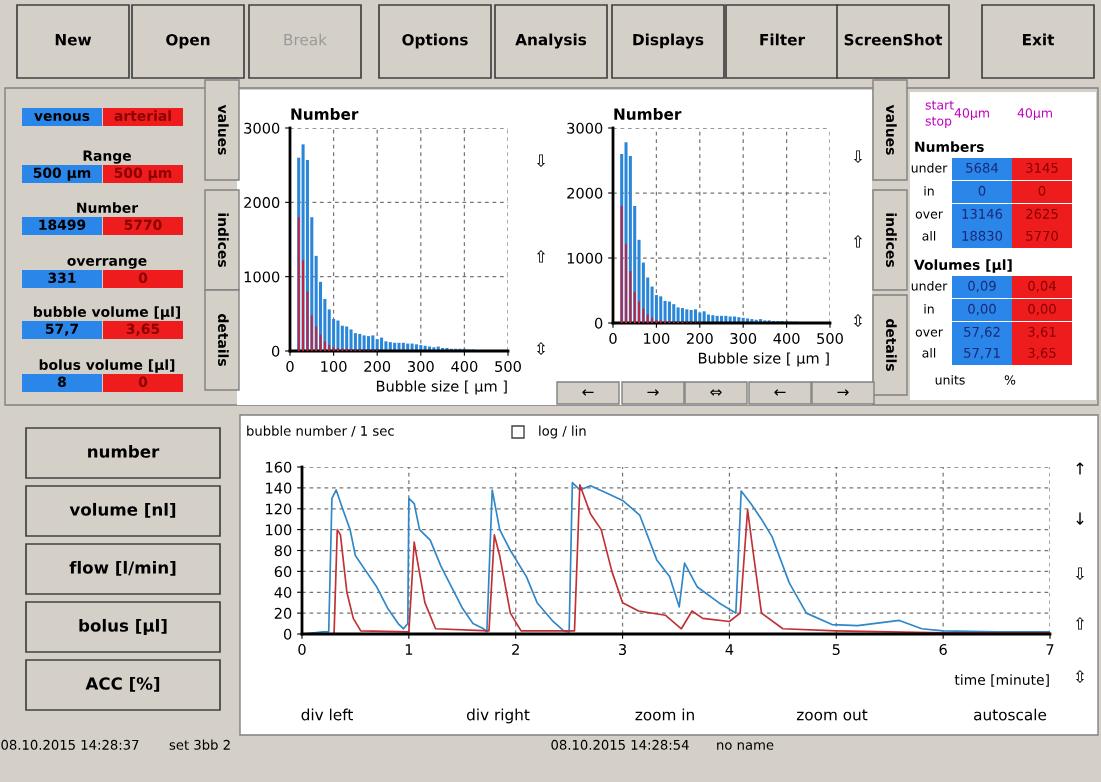 The height and width of the screenshot is (782, 1101). What do you see at coordinates (409, 649) in the screenshot?
I see `x-tick-label: 1` at bounding box center [409, 649].